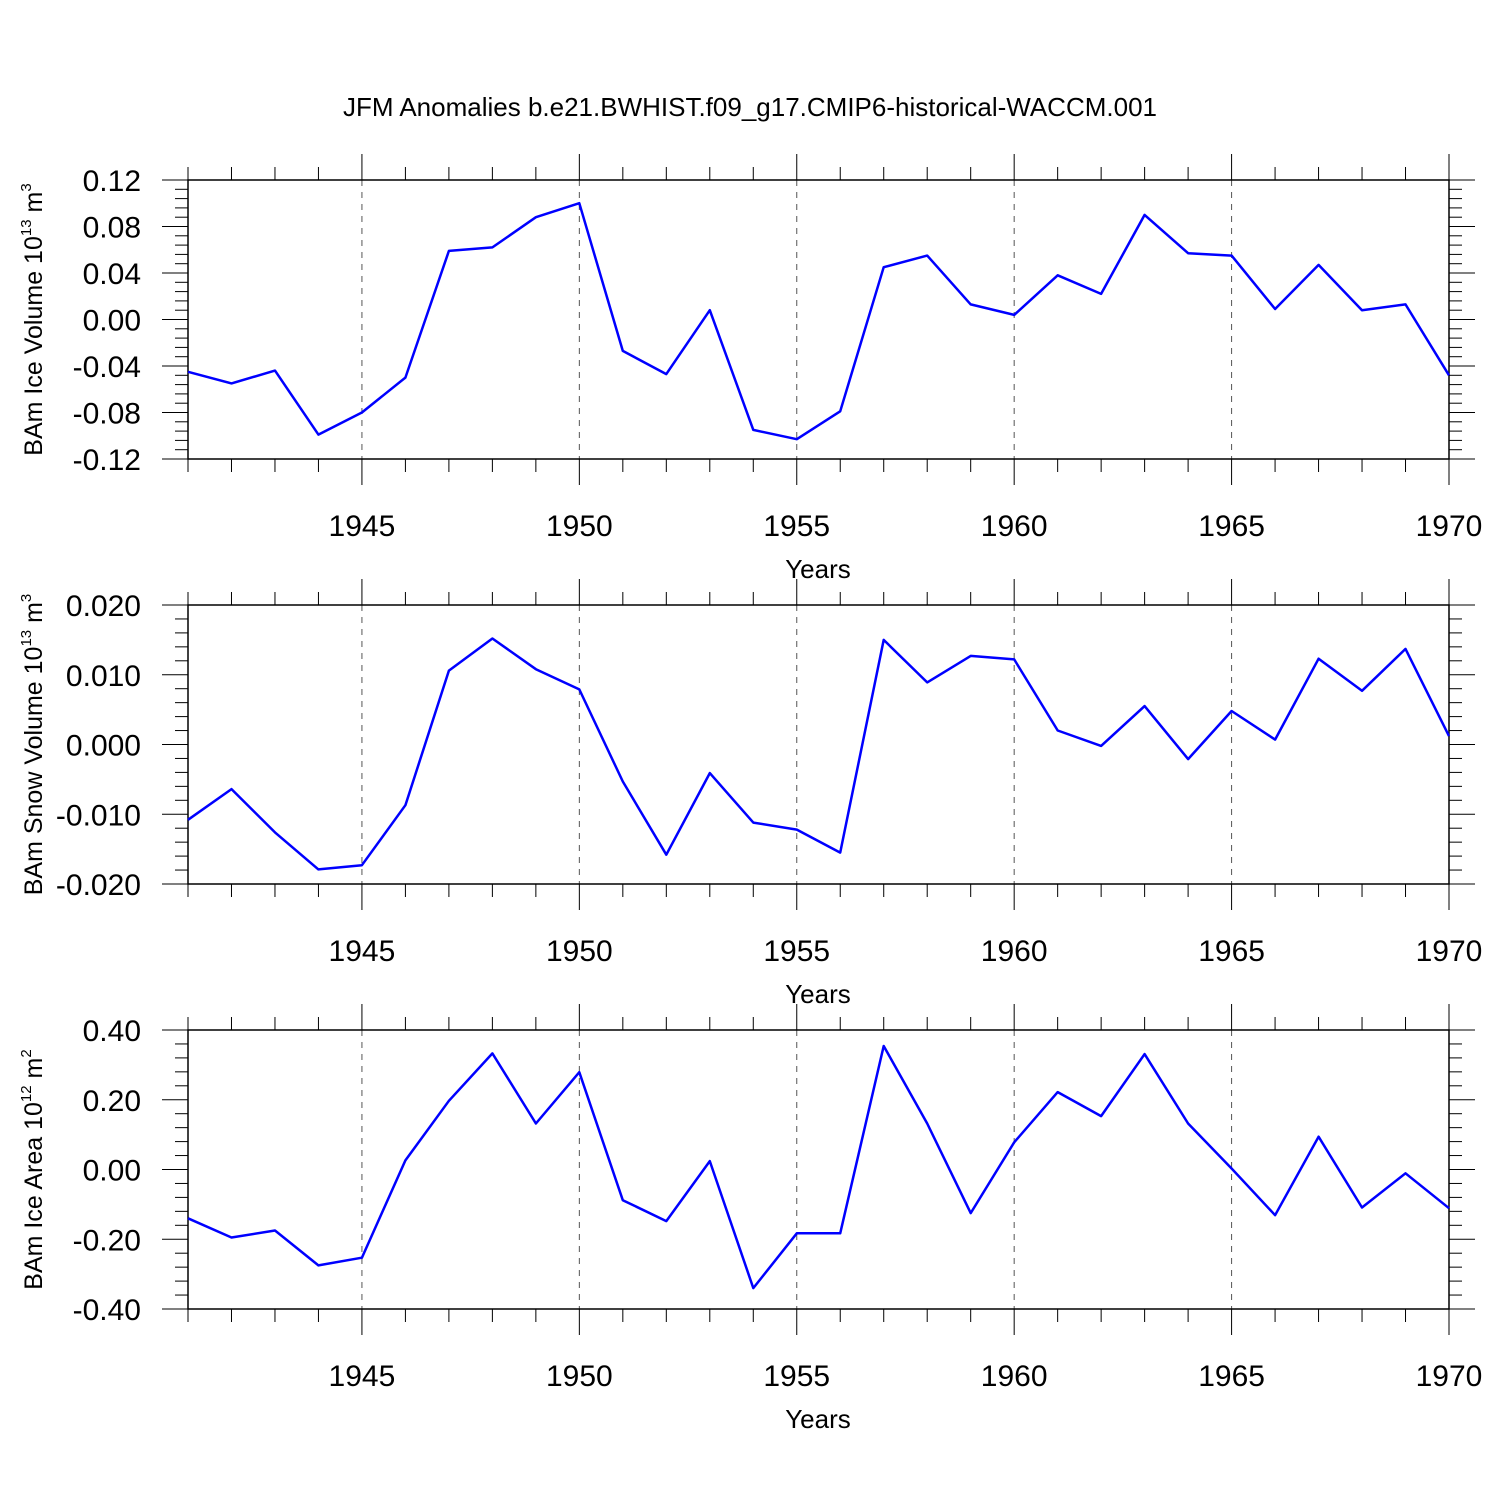 This screenshot has width=1500, height=1500. Describe the element at coordinates (107, 460) in the screenshot. I see `y-tick-label: -0.12` at that location.